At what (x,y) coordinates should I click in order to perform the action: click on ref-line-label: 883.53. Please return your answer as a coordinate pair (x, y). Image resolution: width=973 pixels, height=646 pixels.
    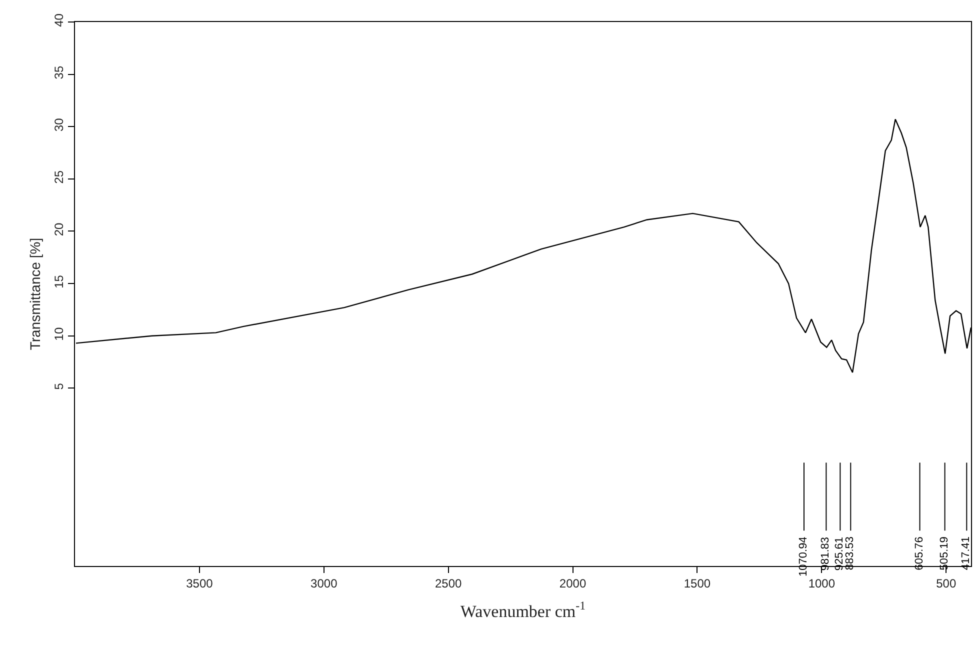
    Looking at the image, I should click on (850, 553).